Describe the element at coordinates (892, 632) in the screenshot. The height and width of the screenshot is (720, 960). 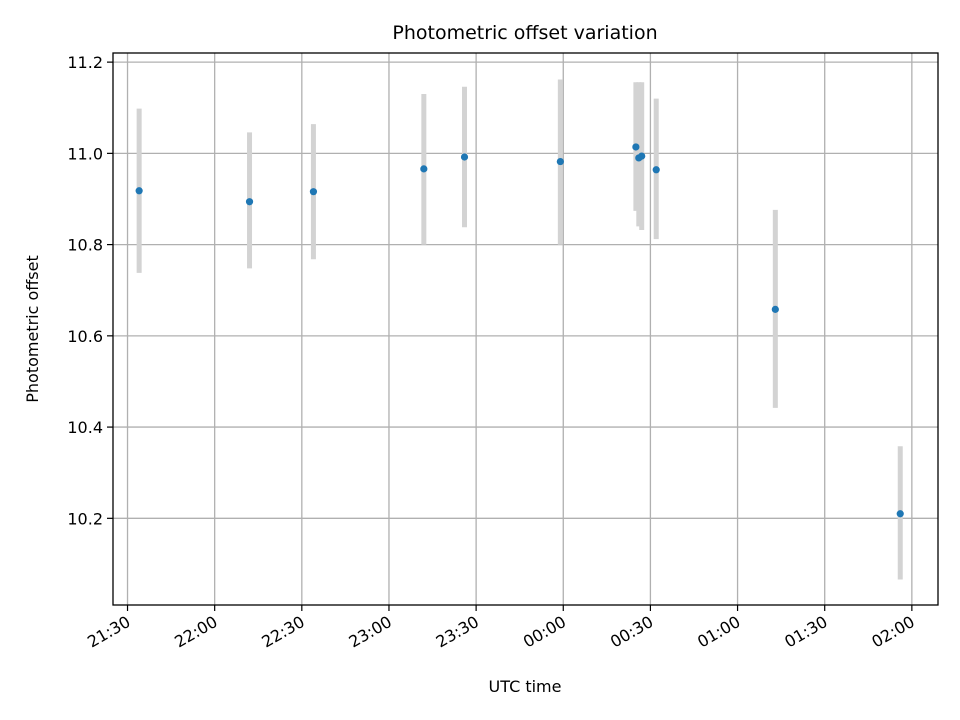
I see `x-tick-label: 02:00` at that location.